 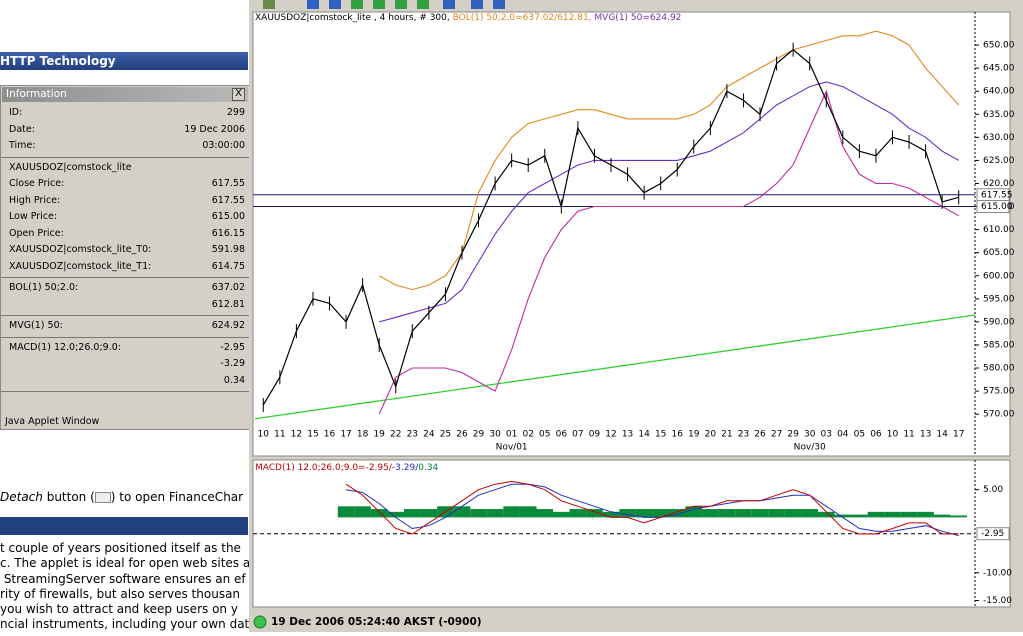 What do you see at coordinates (999, 115) in the screenshot?
I see `y-tick-label: 635.00` at bounding box center [999, 115].